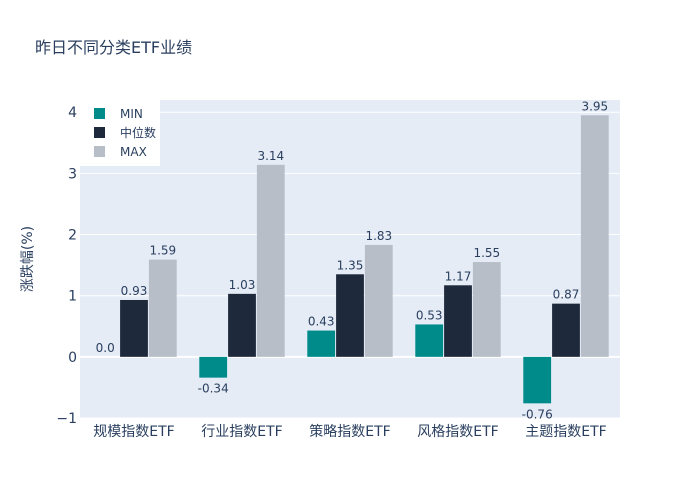 Image resolution: width=700 pixels, height=500 pixels. What do you see at coordinates (458, 276) in the screenshot?
I see `data-label: 1.17` at bounding box center [458, 276].